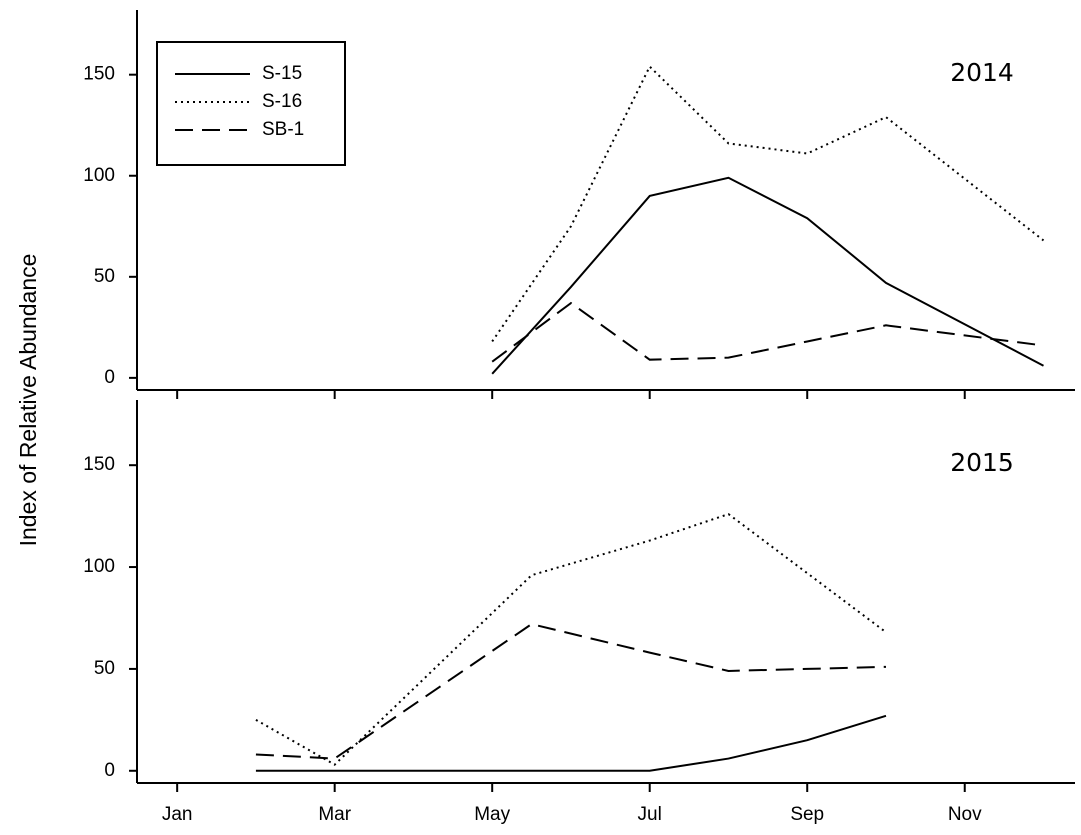 The width and height of the screenshot is (1081, 835). I want to click on legend-label: S-15, so click(282, 73).